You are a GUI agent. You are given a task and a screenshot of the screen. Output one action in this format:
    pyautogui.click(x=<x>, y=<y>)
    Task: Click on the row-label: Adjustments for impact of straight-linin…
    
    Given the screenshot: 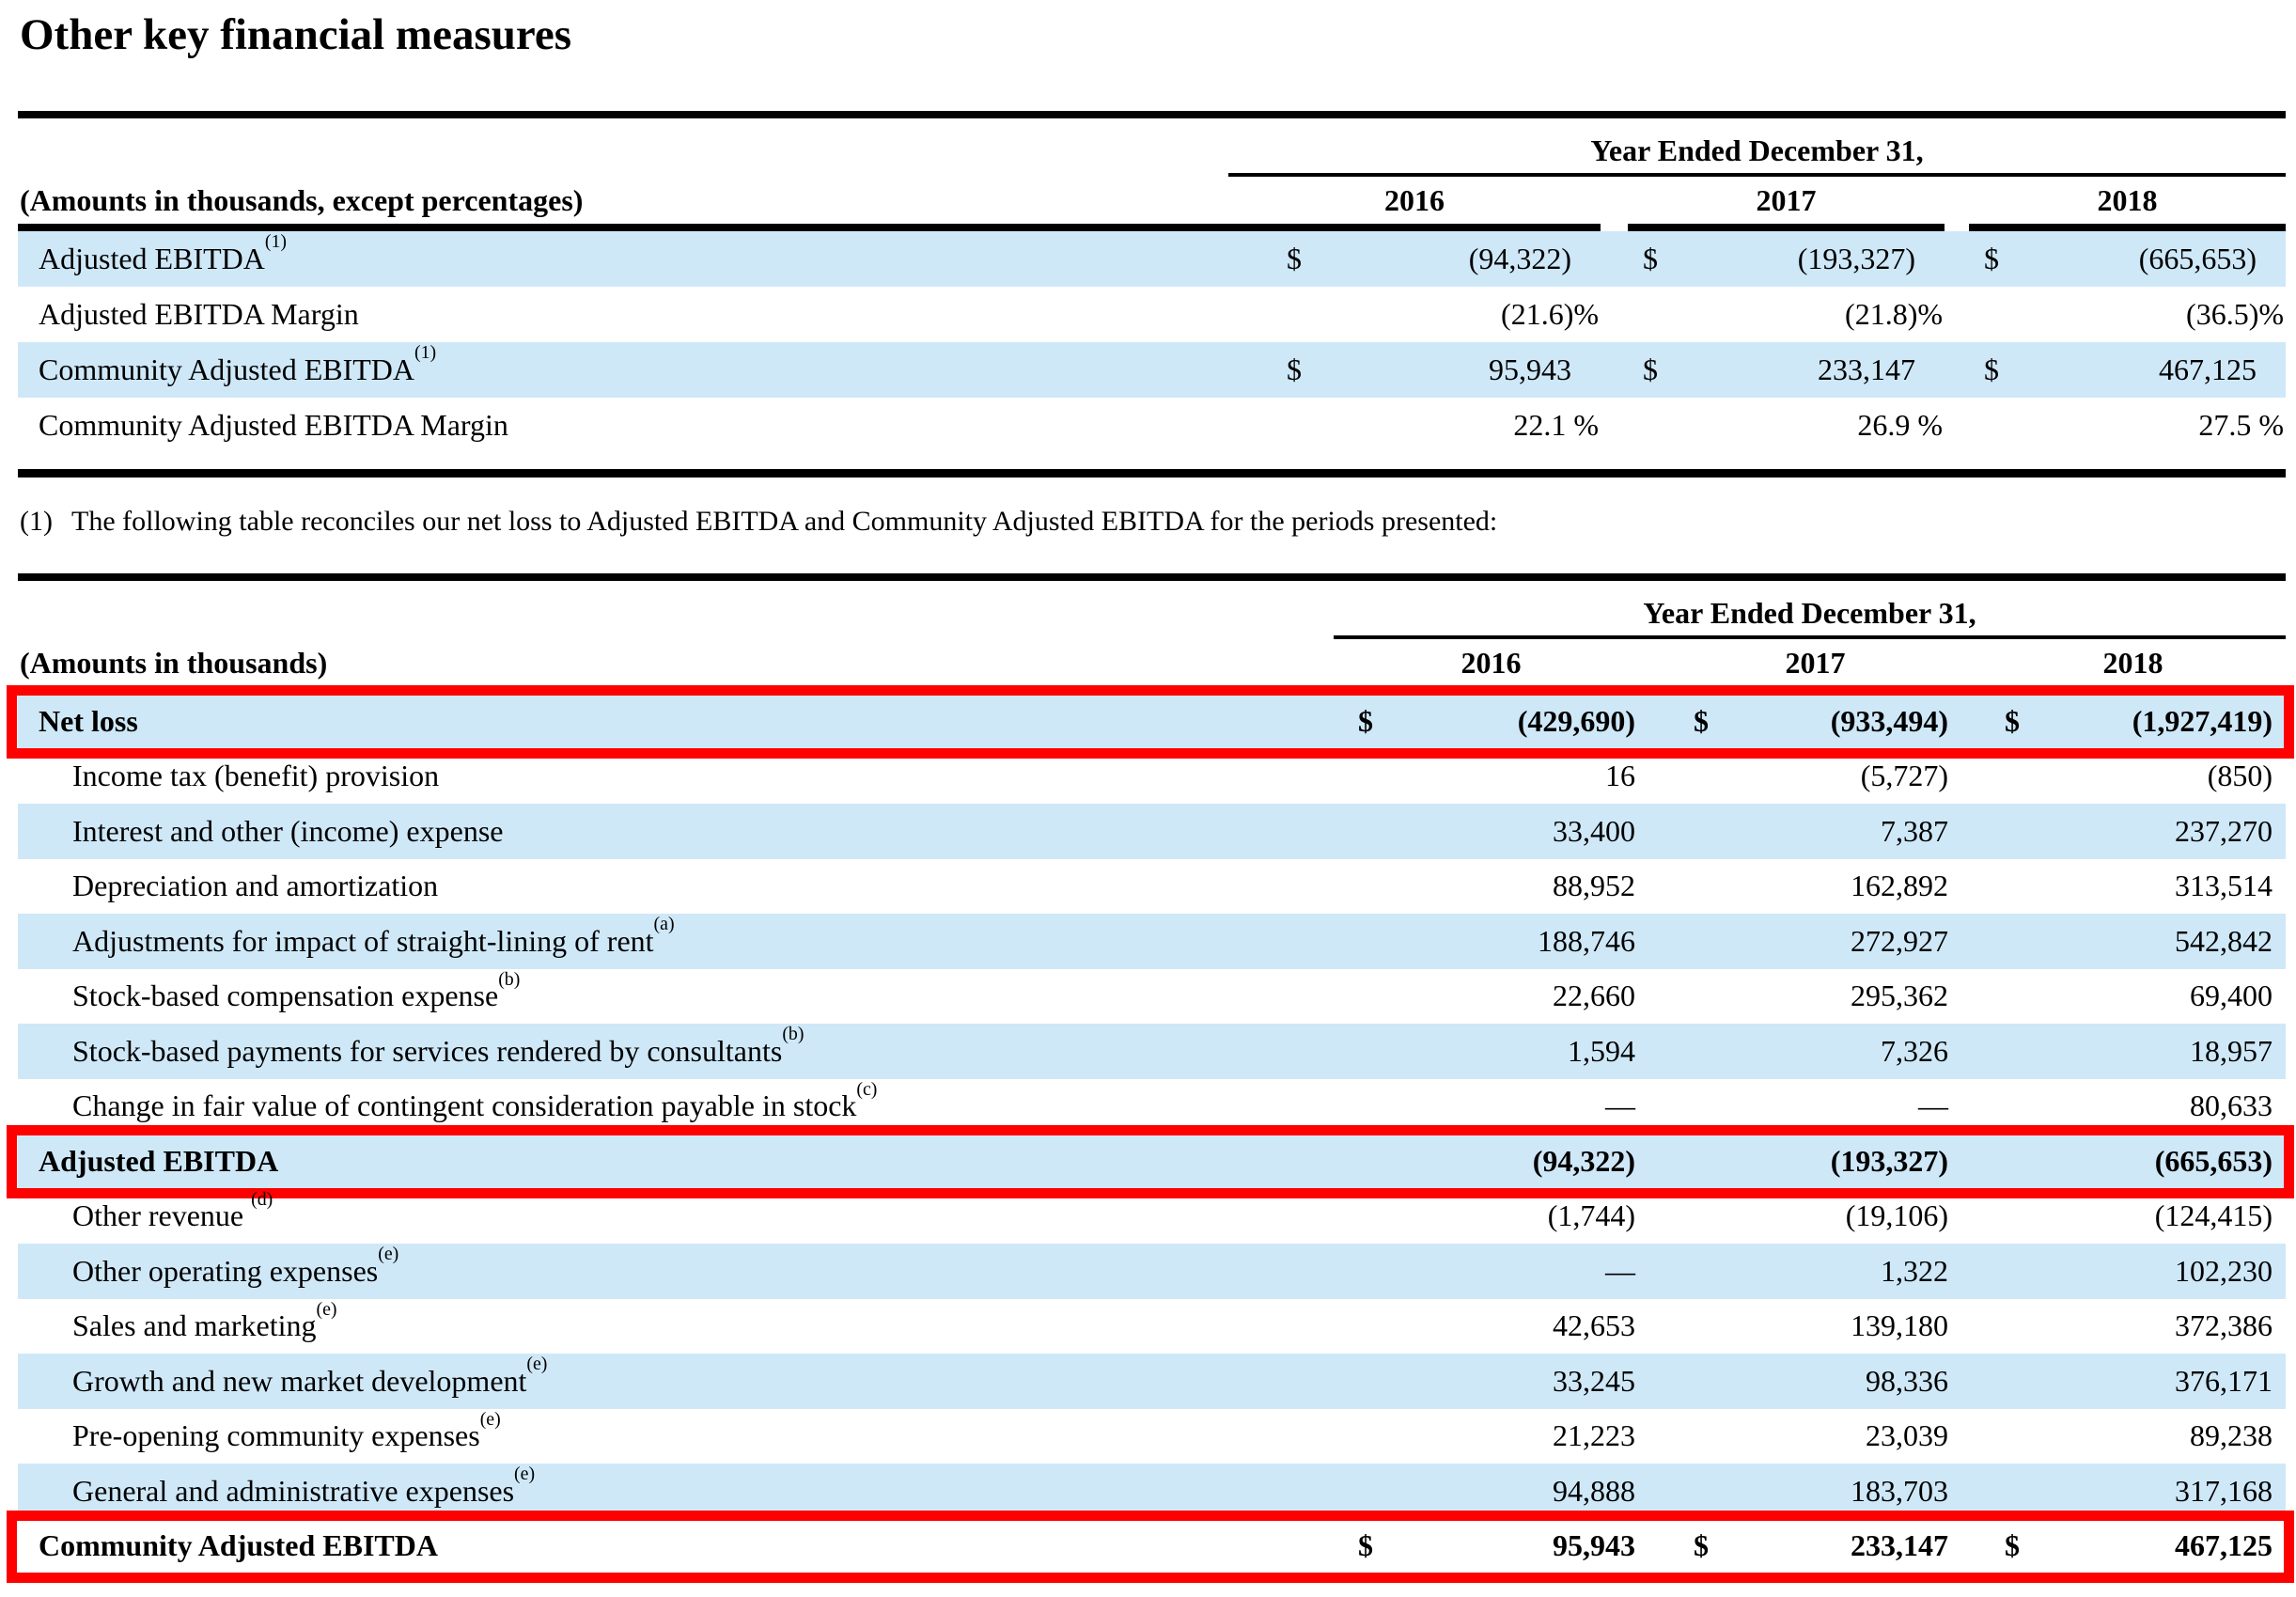 What is the action you would take?
    pyautogui.click(x=676, y=937)
    